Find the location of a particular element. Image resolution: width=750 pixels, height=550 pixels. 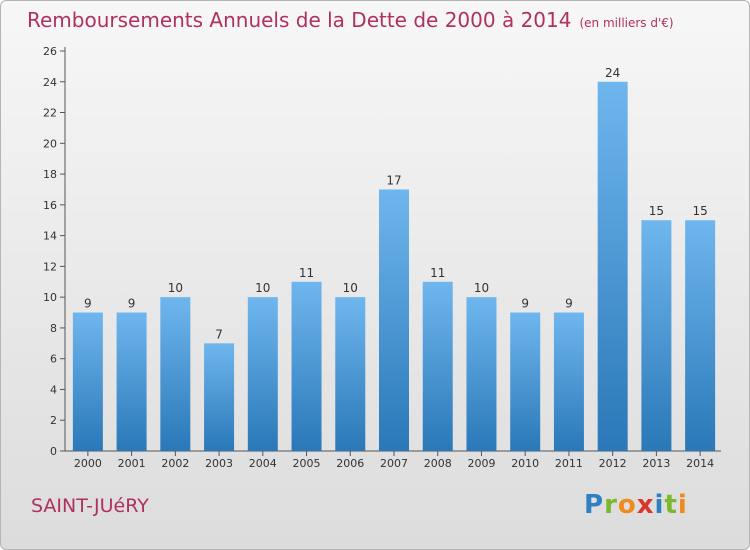

x-tick-label: 2002 is located at coordinates (175, 463).